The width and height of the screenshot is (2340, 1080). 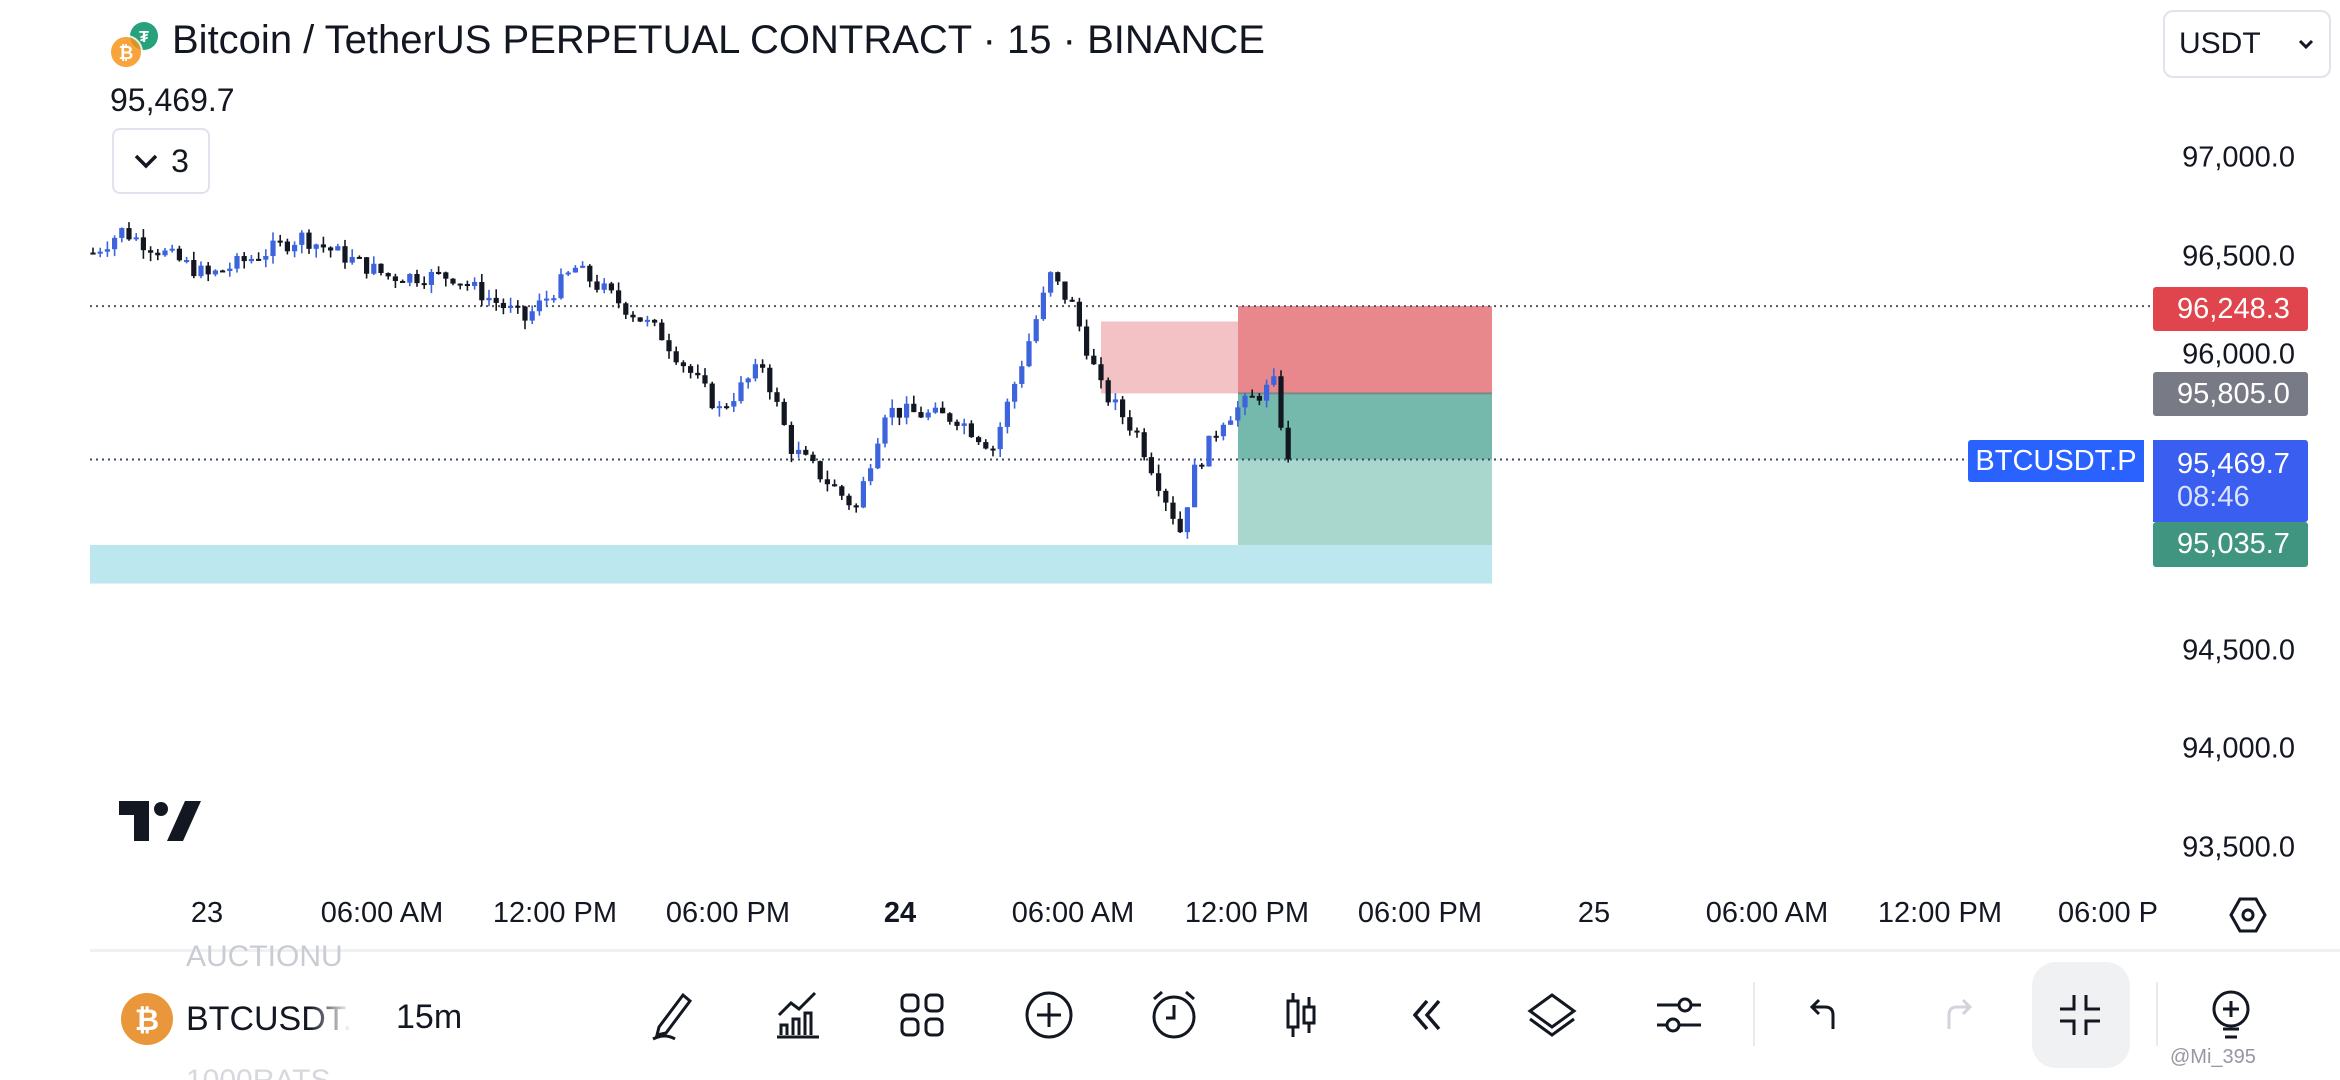 I want to click on candles-icon, so click(x=1301, y=1015).